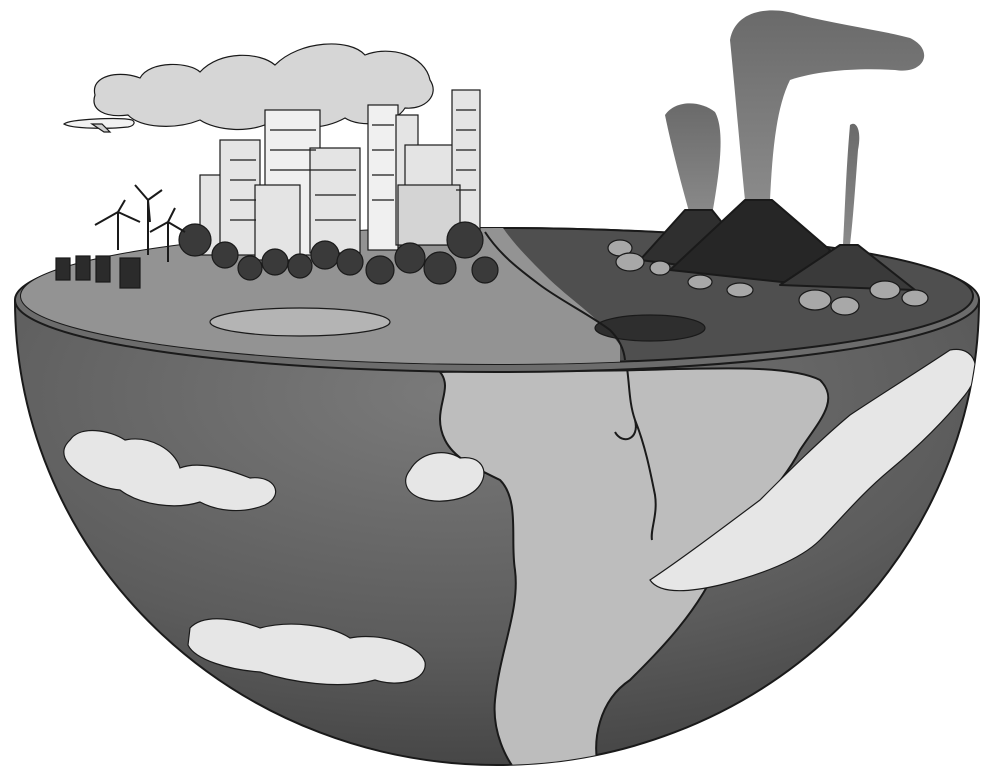 This screenshot has height=773, width=985. Describe the element at coordinates (306, 652) in the screenshot. I see `cloud-bottom` at that location.